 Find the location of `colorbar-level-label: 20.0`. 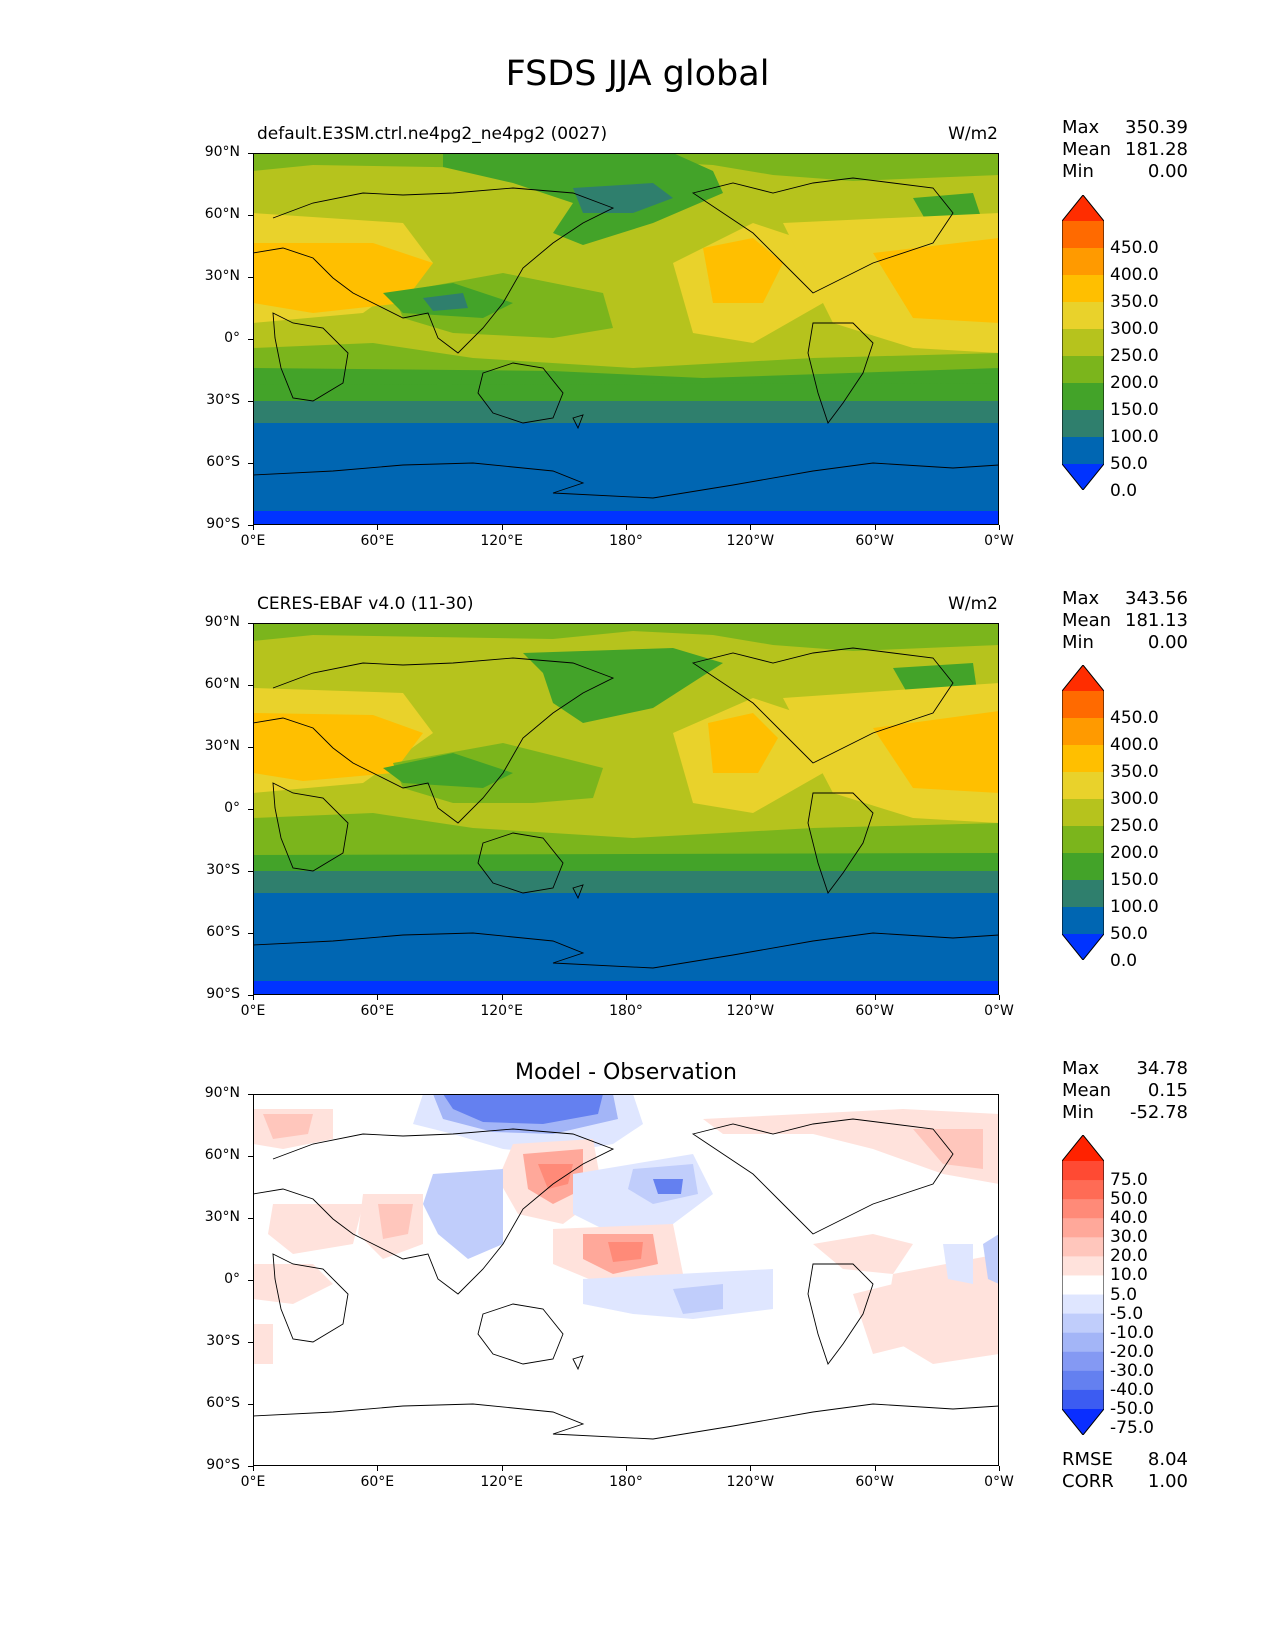

colorbar-level-label: 20.0 is located at coordinates (1129, 1256).